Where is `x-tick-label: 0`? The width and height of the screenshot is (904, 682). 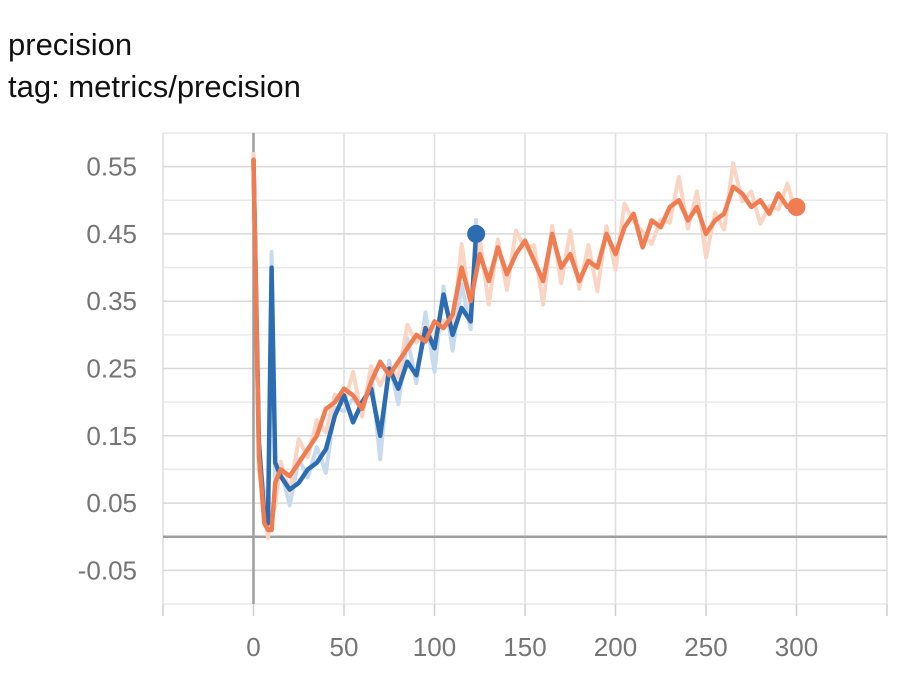 x-tick-label: 0 is located at coordinates (253, 647).